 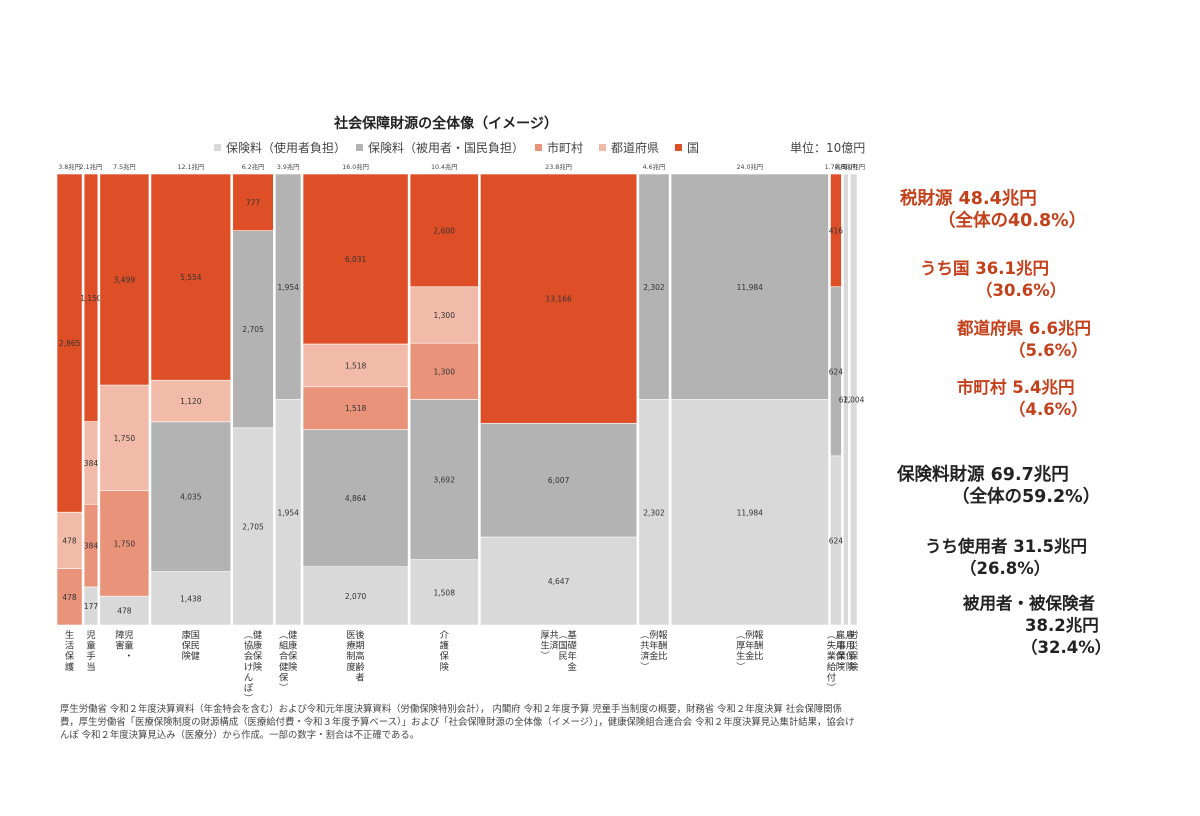 What do you see at coordinates (253, 166) in the screenshot?
I see `column-total-label: 6.2兆円` at bounding box center [253, 166].